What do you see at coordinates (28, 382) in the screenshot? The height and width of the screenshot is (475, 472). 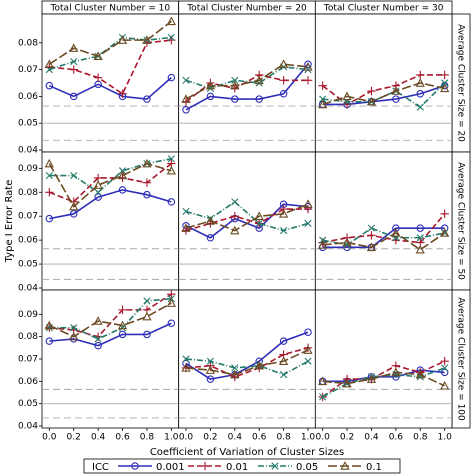 I see `y-tick-label: 0.06` at bounding box center [28, 382].